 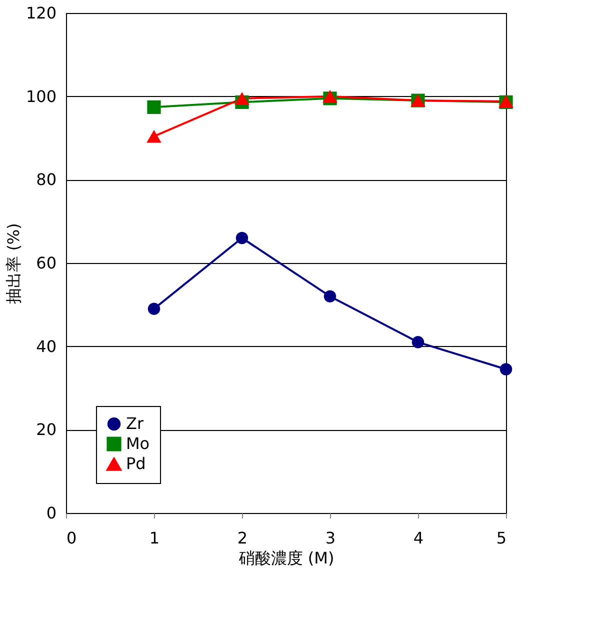 I want to click on y-tick-label: 40, so click(x=46, y=346).